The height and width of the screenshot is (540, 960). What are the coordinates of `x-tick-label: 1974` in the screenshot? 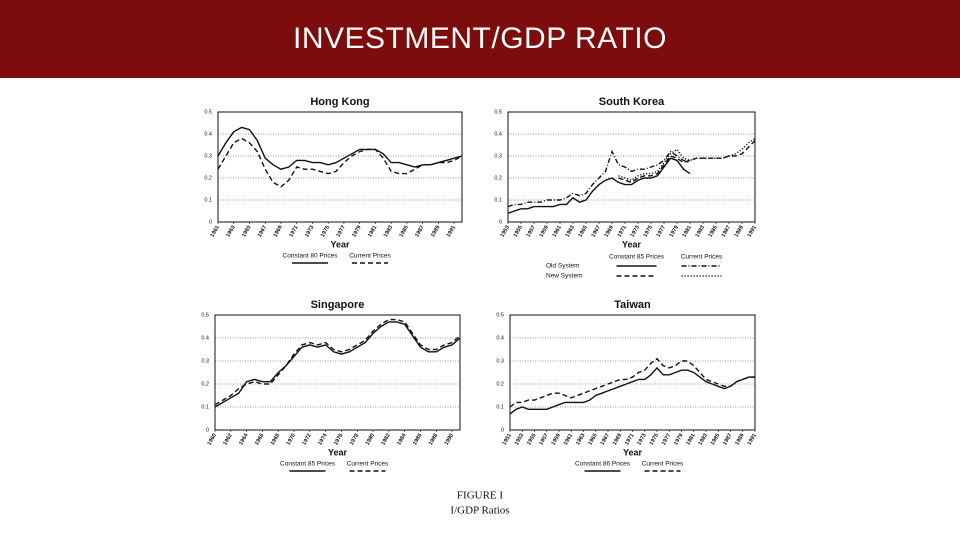 It's located at (323, 439).